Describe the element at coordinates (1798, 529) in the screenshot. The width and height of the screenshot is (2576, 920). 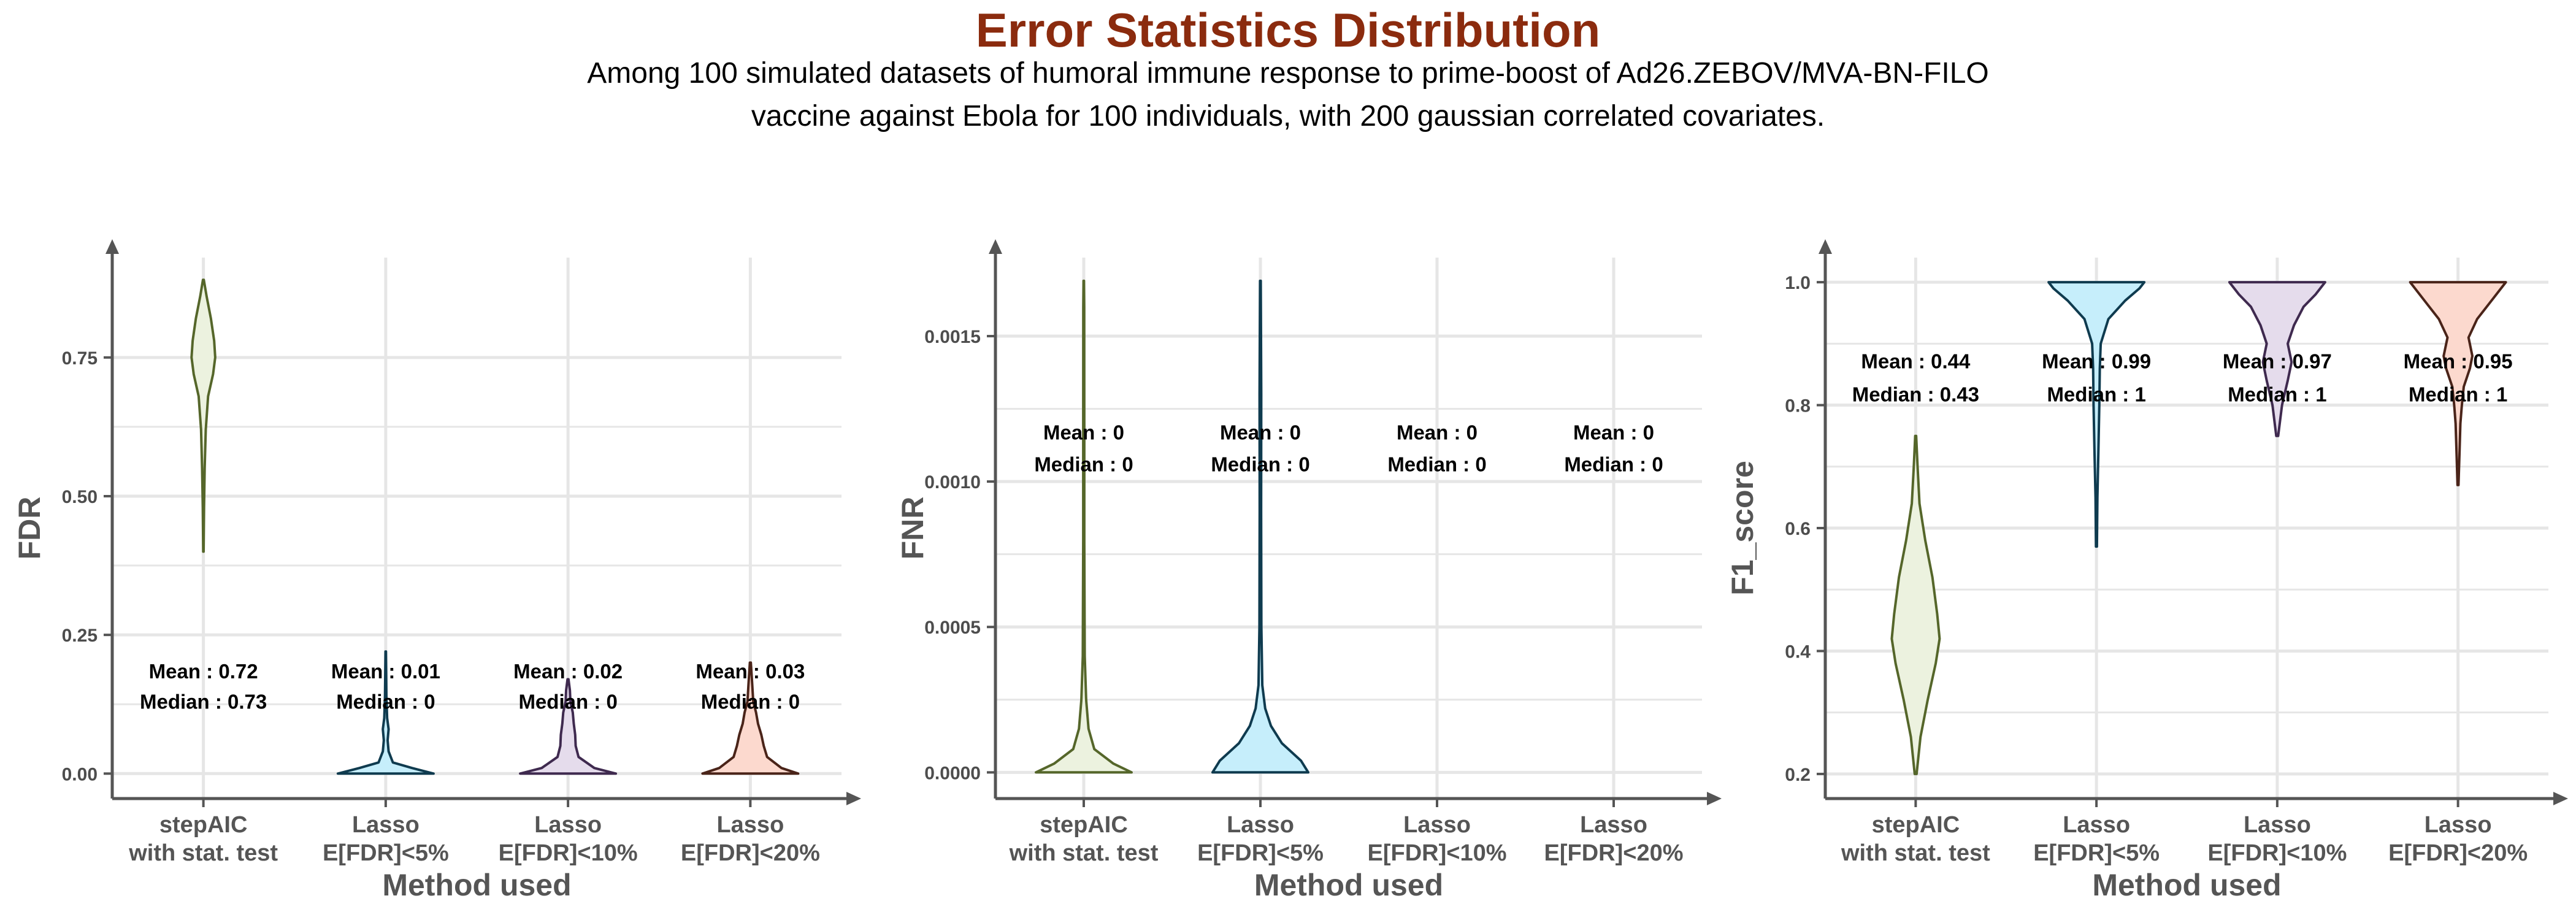
I see `y-tick-label: 0.6` at that location.